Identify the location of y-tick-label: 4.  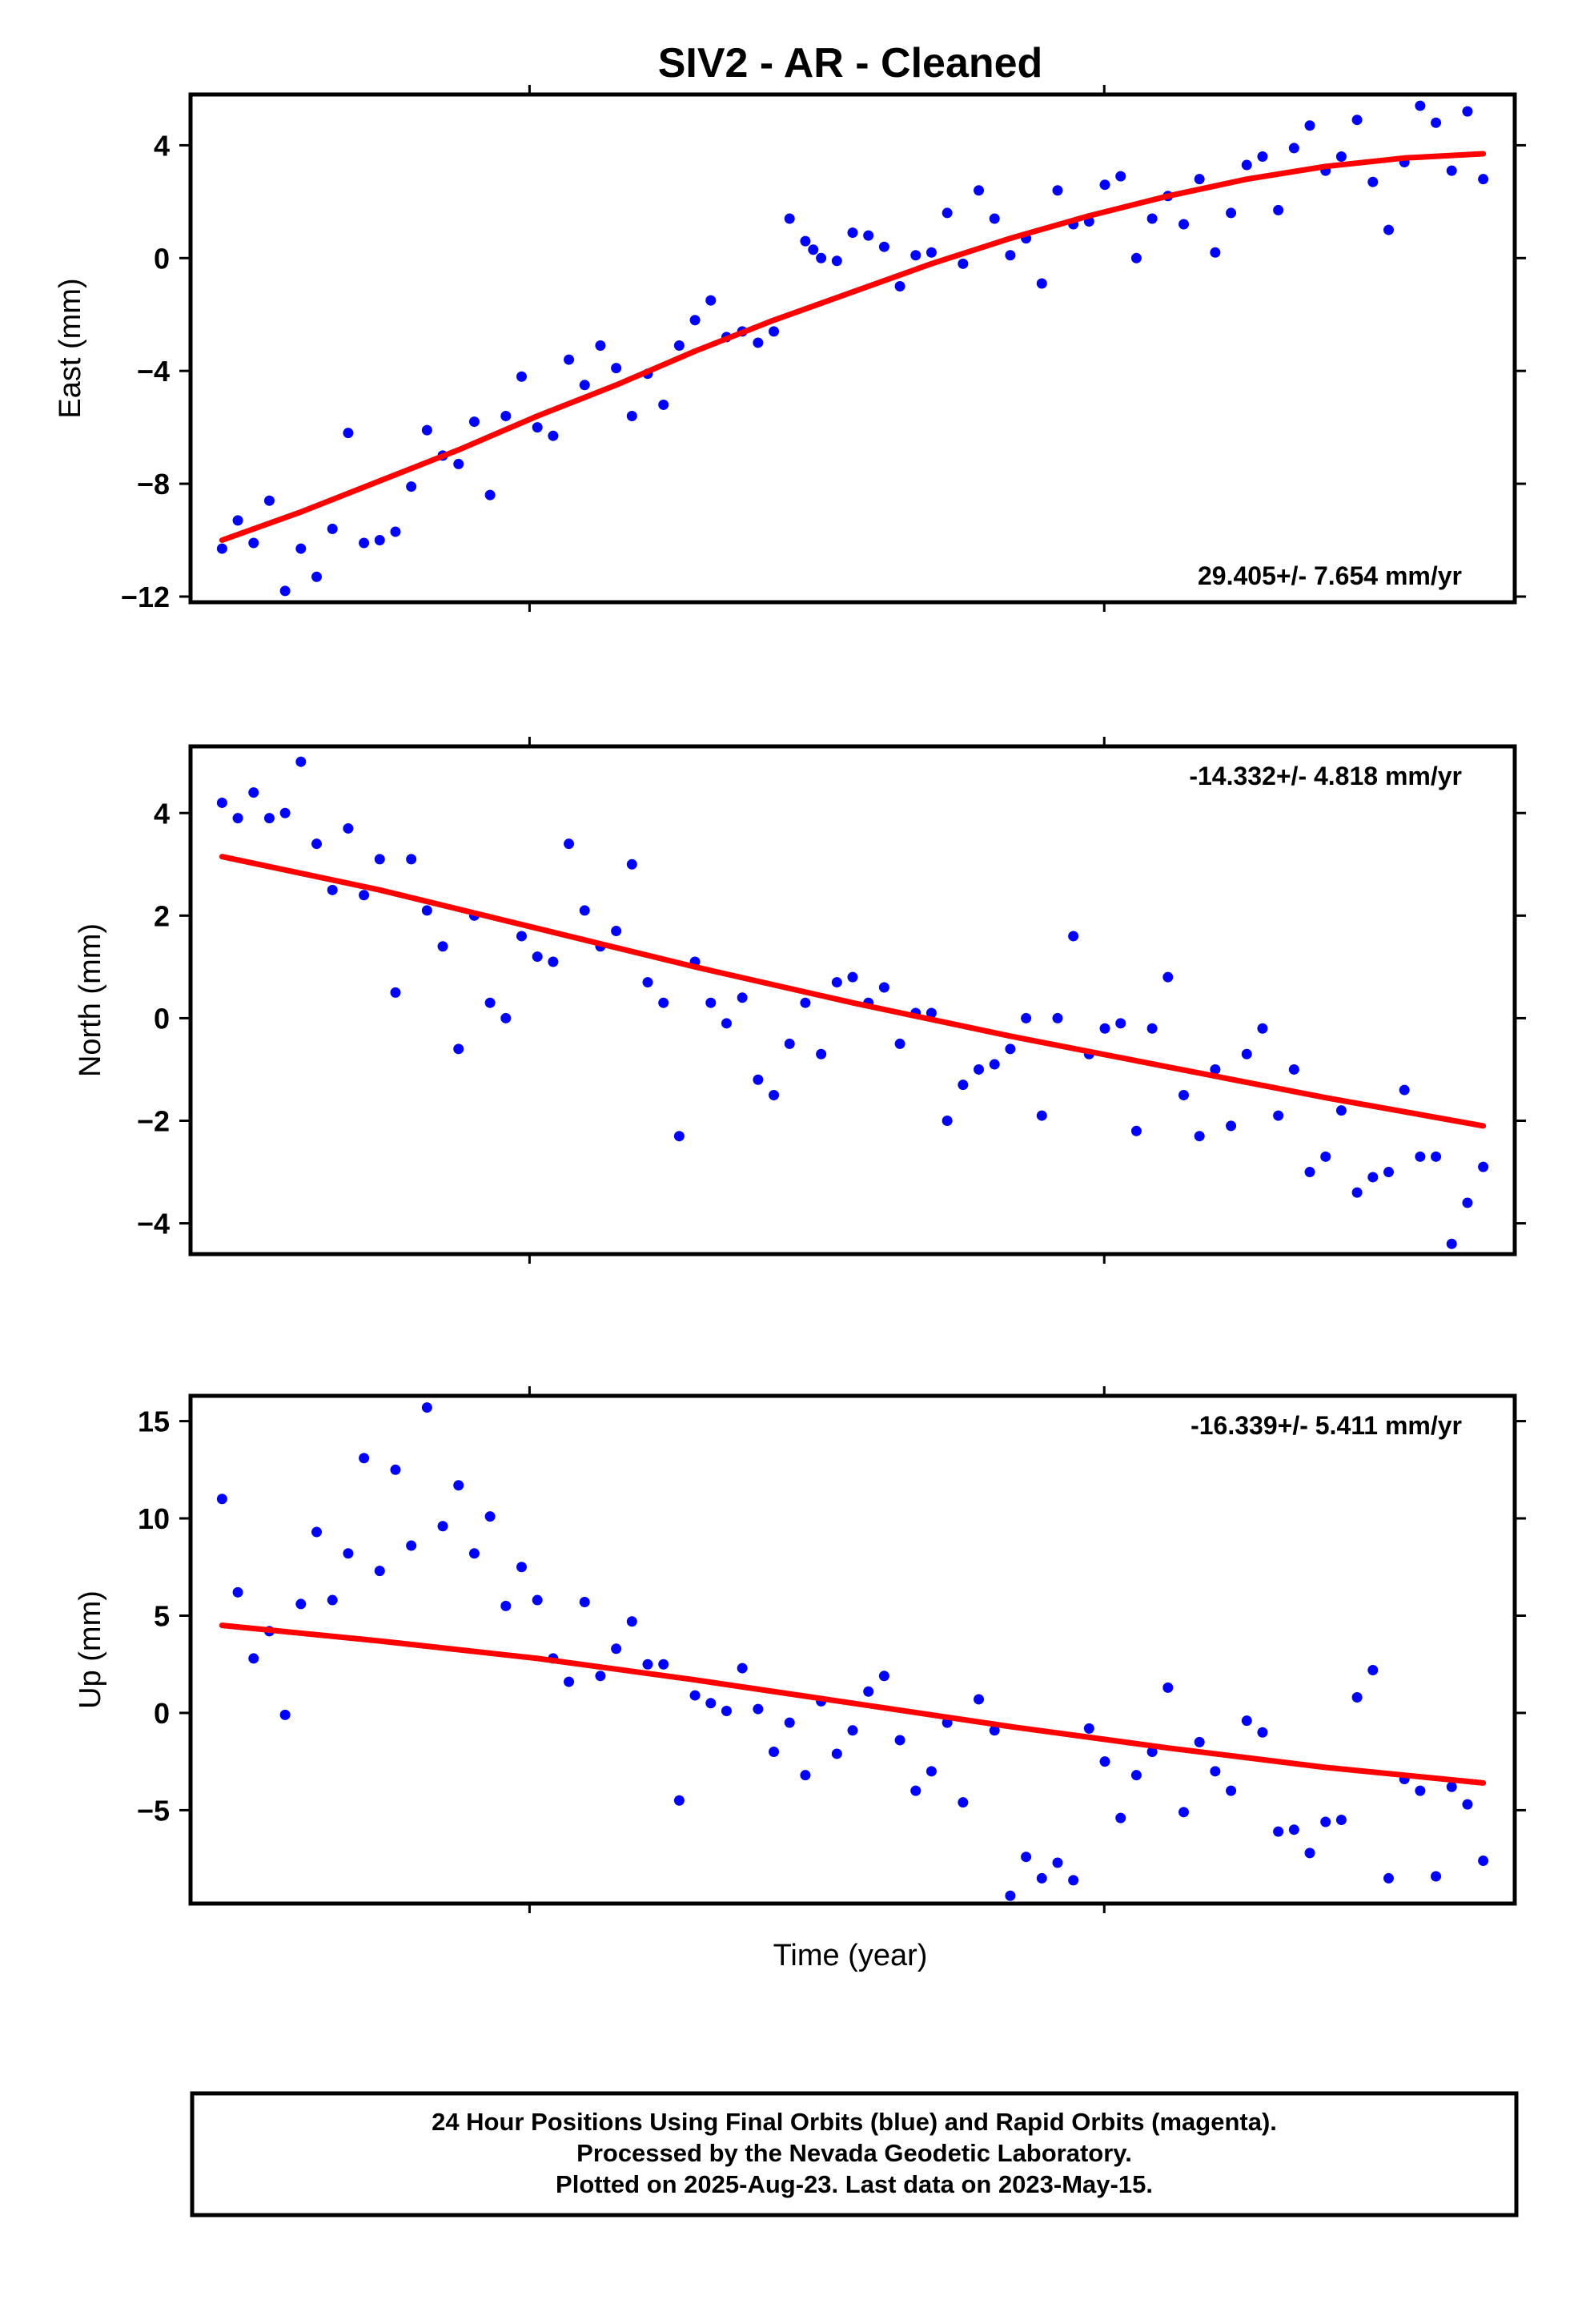
(162, 145).